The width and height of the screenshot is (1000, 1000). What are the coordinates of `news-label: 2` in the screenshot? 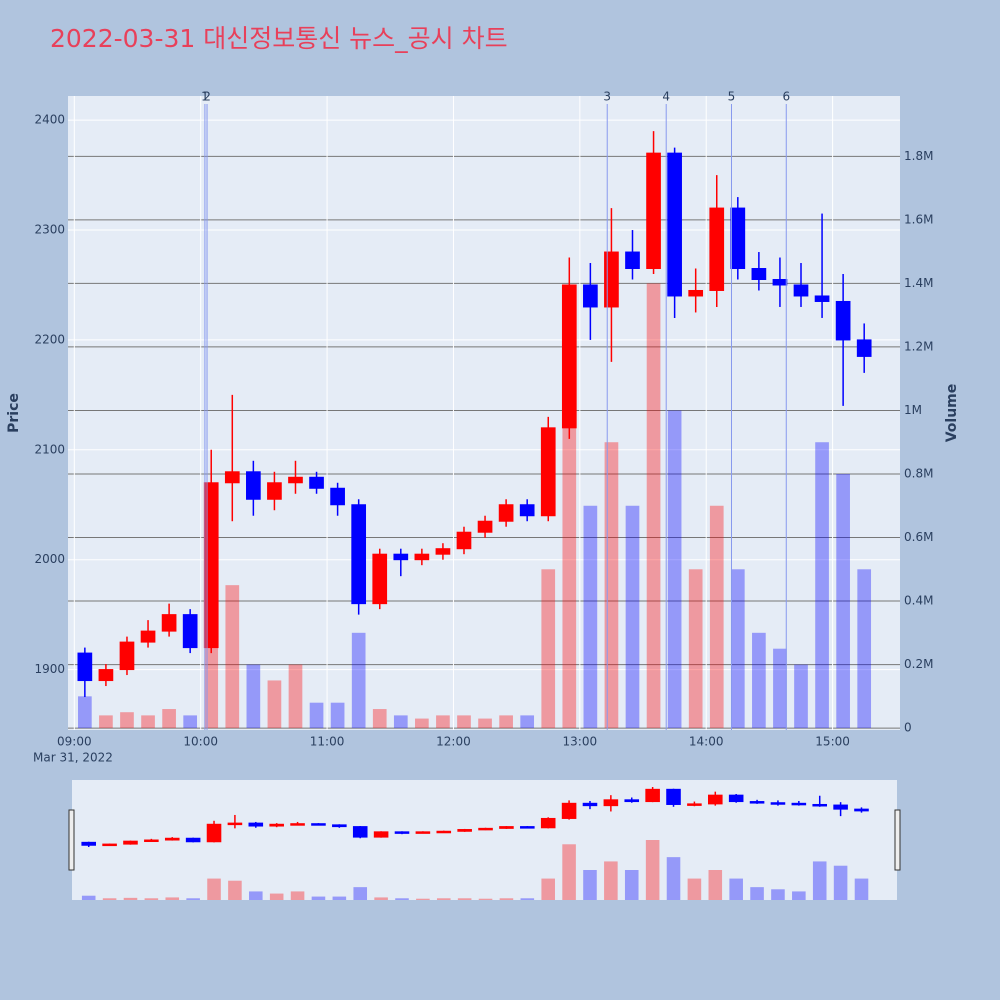 It's located at (207, 97).